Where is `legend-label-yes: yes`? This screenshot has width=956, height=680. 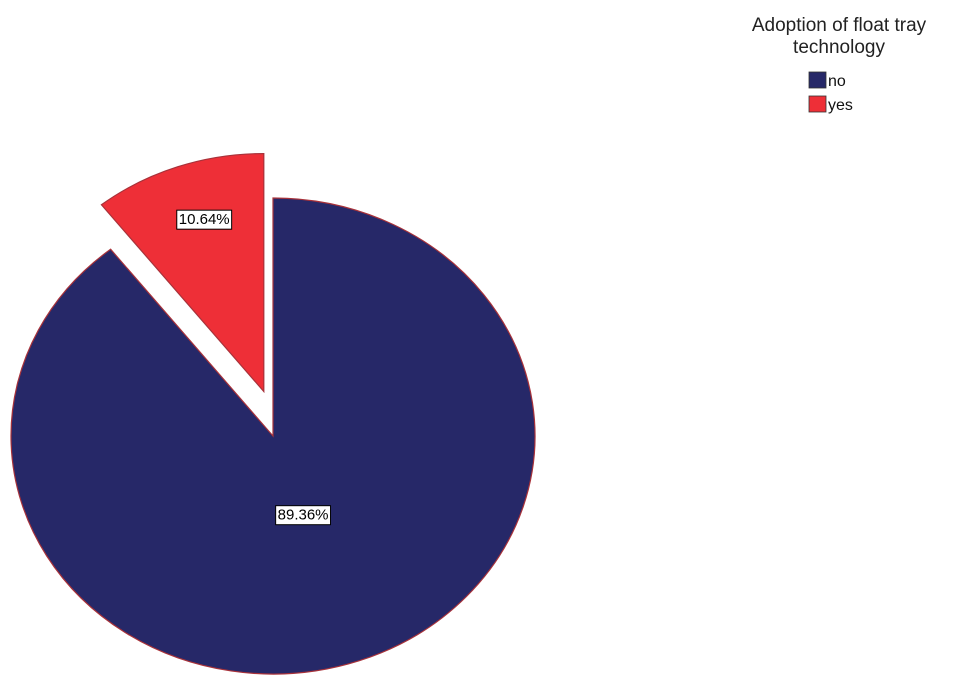 legend-label-yes: yes is located at coordinates (840, 105).